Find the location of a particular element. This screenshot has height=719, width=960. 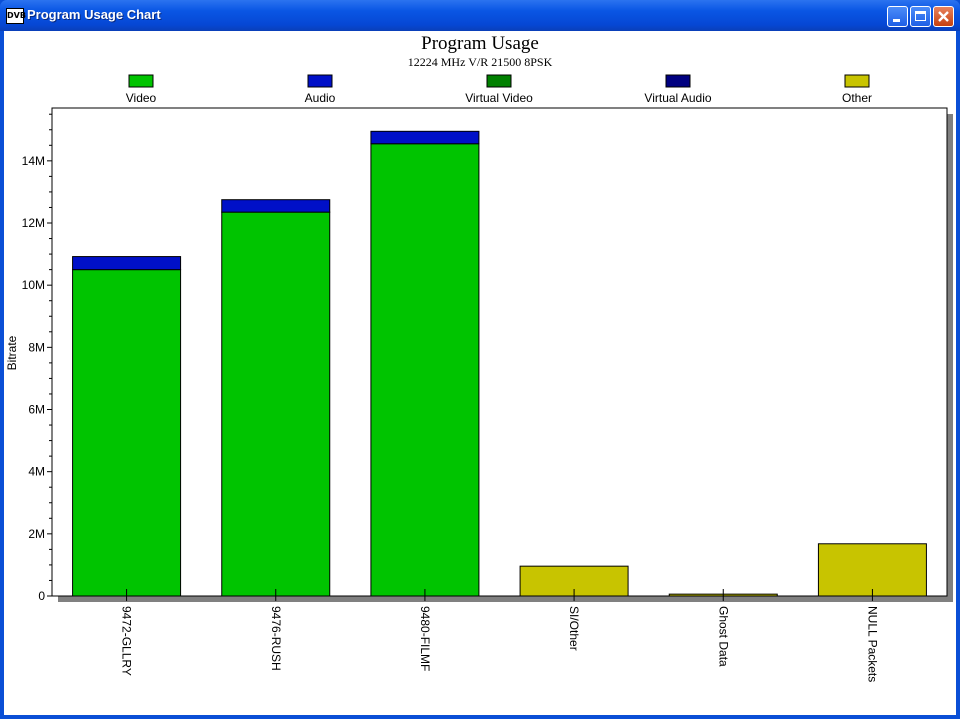

legend-label-virtual-video: Virtual Video is located at coordinates (499, 98).